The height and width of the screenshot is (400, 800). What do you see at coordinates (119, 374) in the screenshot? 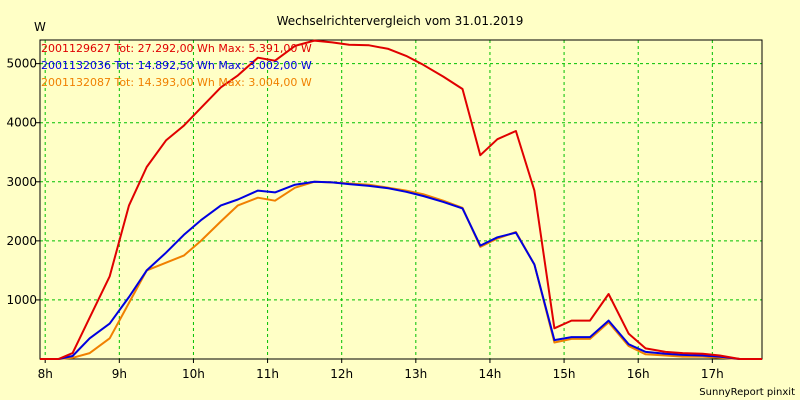
I see `x-tick-label: 9h` at bounding box center [119, 374].